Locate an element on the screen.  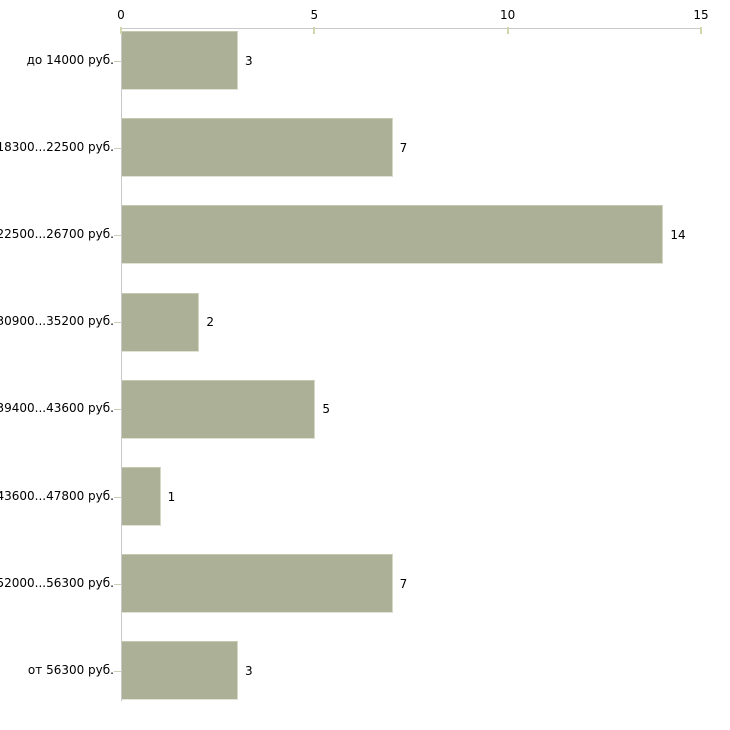
bar-value-label: 1 is located at coordinates (171, 496).